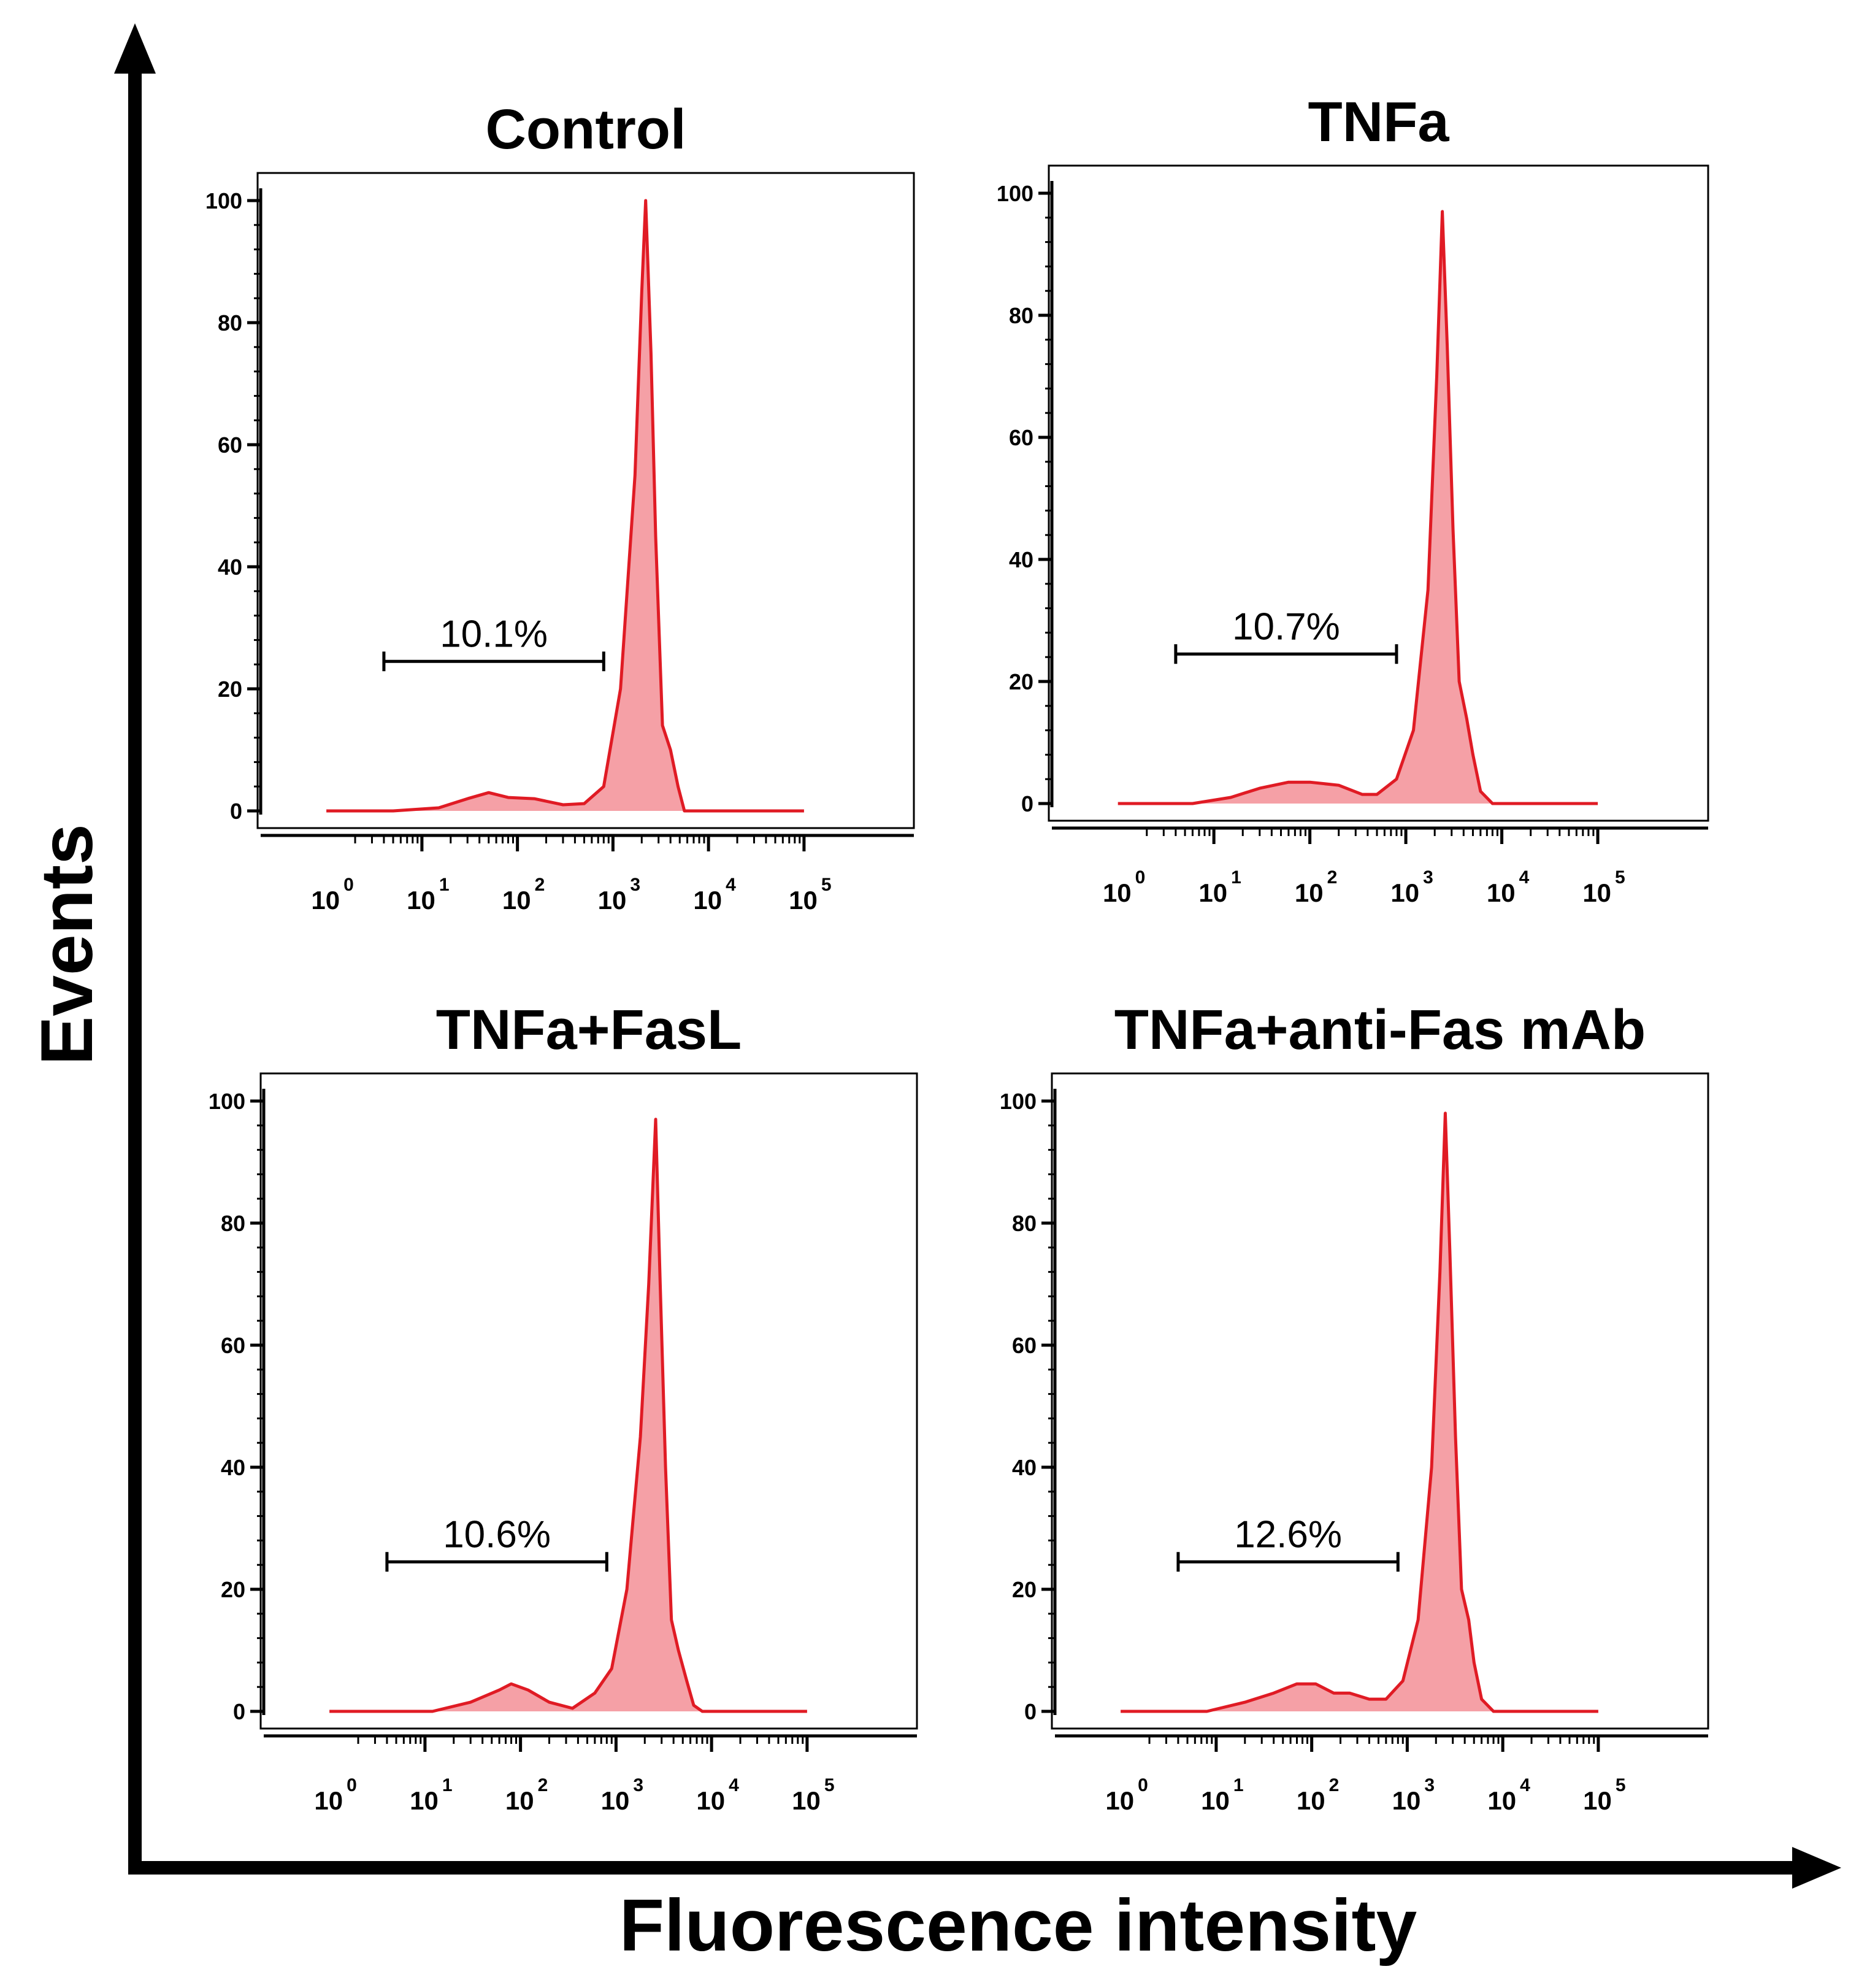  I want to click on gate-percentage-label: 10.7%, so click(1286, 626).